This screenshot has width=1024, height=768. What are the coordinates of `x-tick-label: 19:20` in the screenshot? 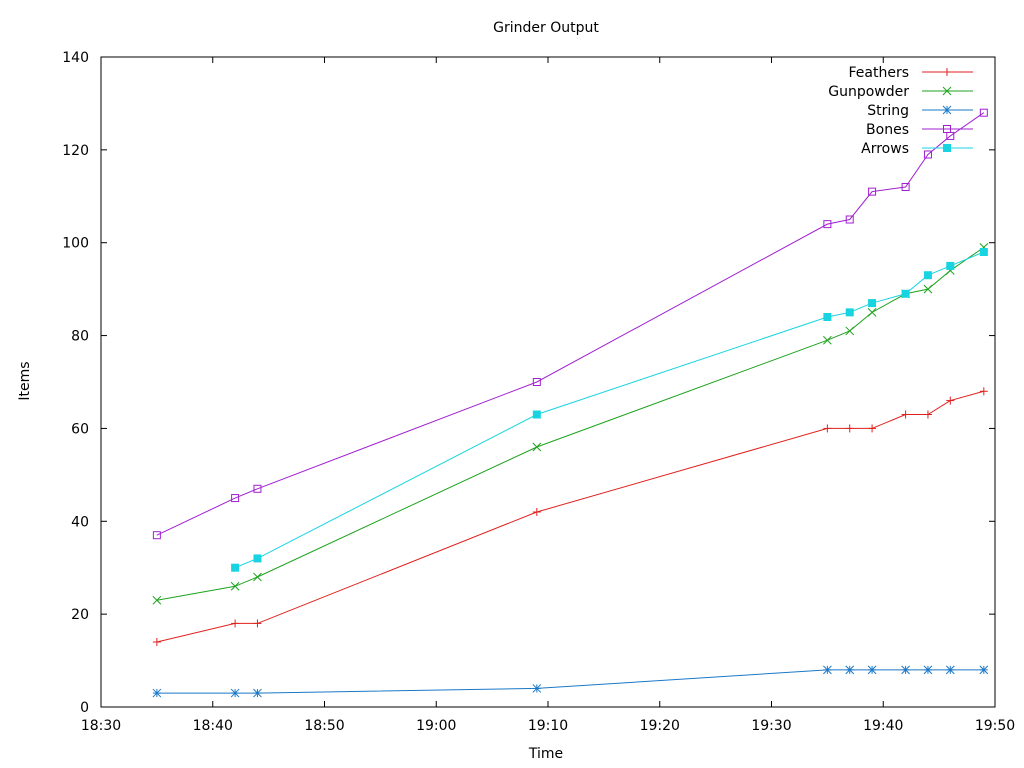 It's located at (660, 726).